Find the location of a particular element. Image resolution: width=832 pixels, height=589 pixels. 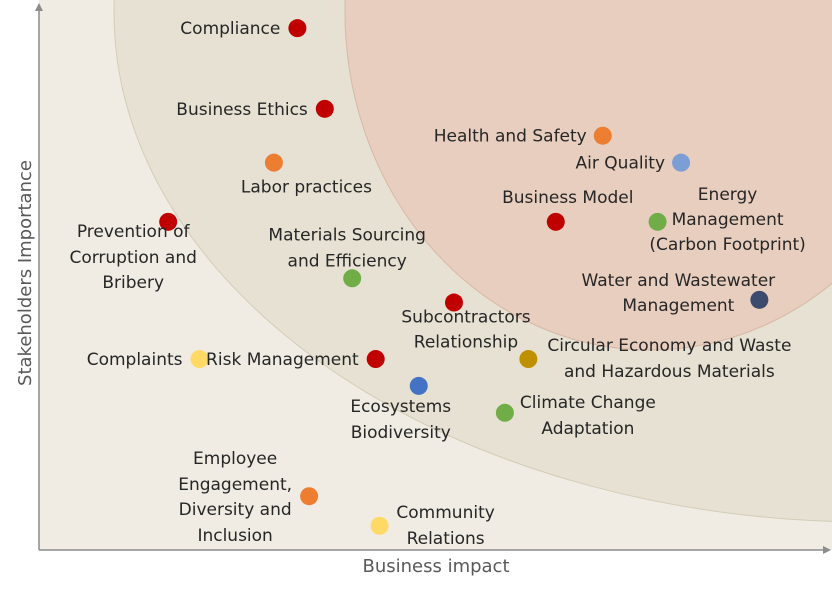

y-axis-arrow is located at coordinates (39, 7).